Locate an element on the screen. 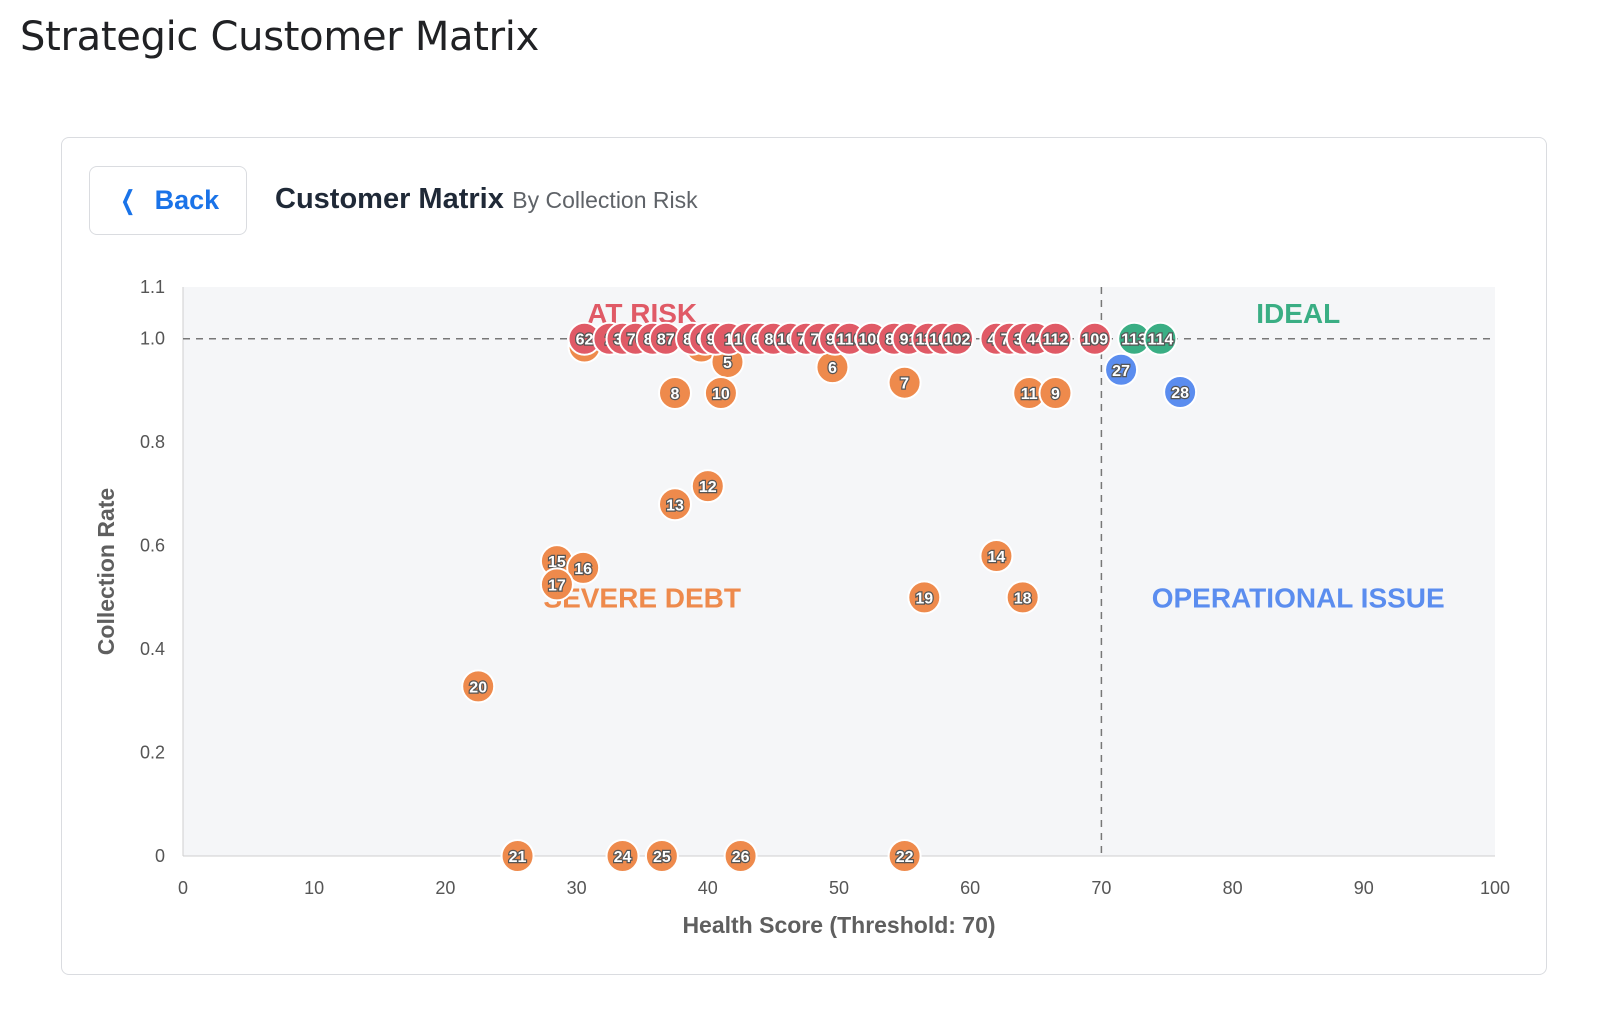  quadrant-label-severe-debt: SEVERE DEBT is located at coordinates (642, 597).